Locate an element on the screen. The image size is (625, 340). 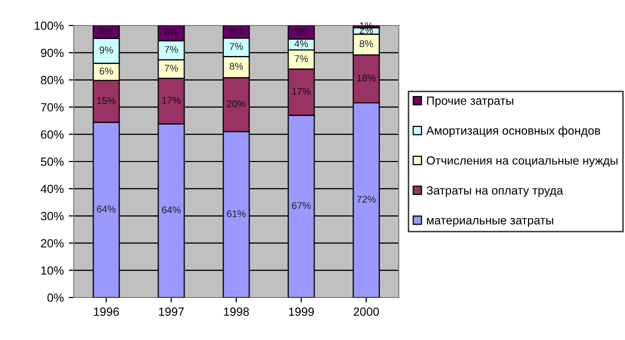
legend-label: Амортизация основных фондов is located at coordinates (513, 132).